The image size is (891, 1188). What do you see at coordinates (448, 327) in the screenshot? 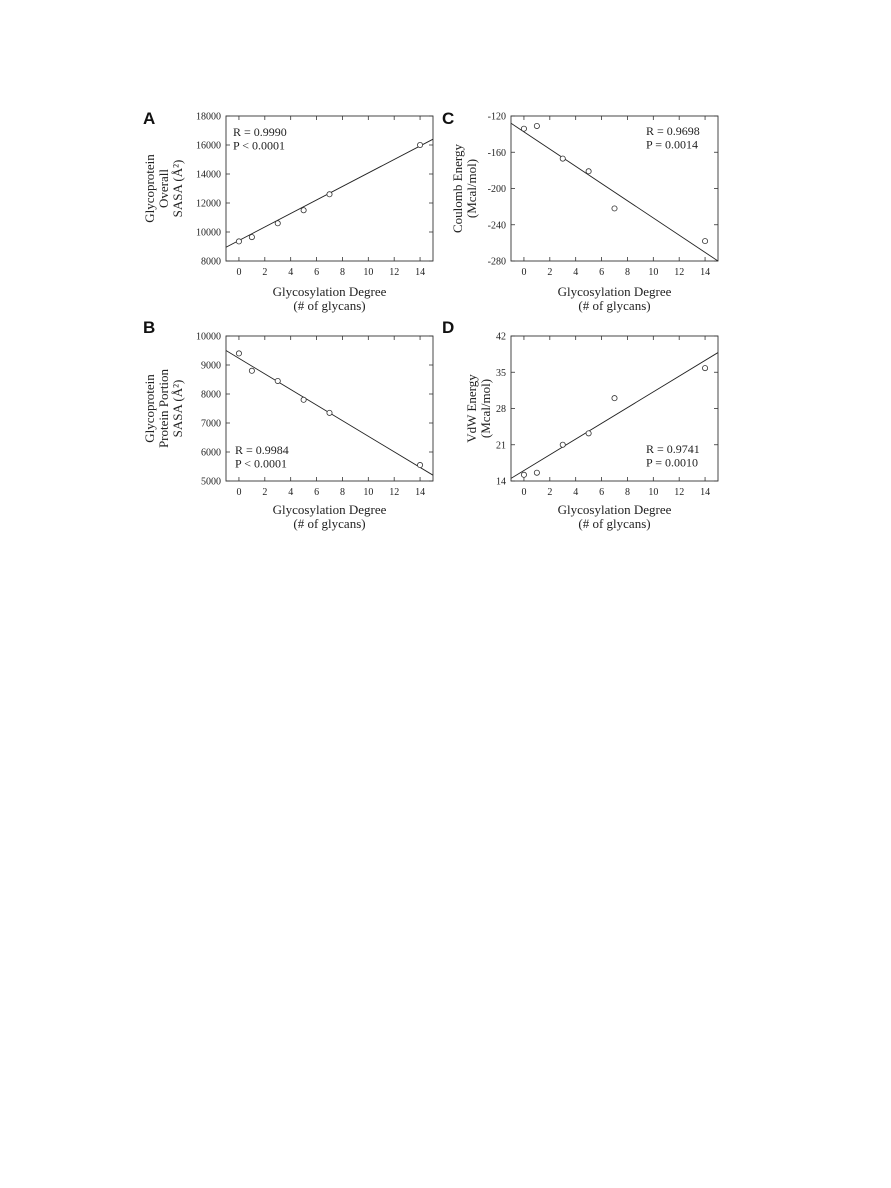
I see `panel-letter: D` at bounding box center [448, 327].